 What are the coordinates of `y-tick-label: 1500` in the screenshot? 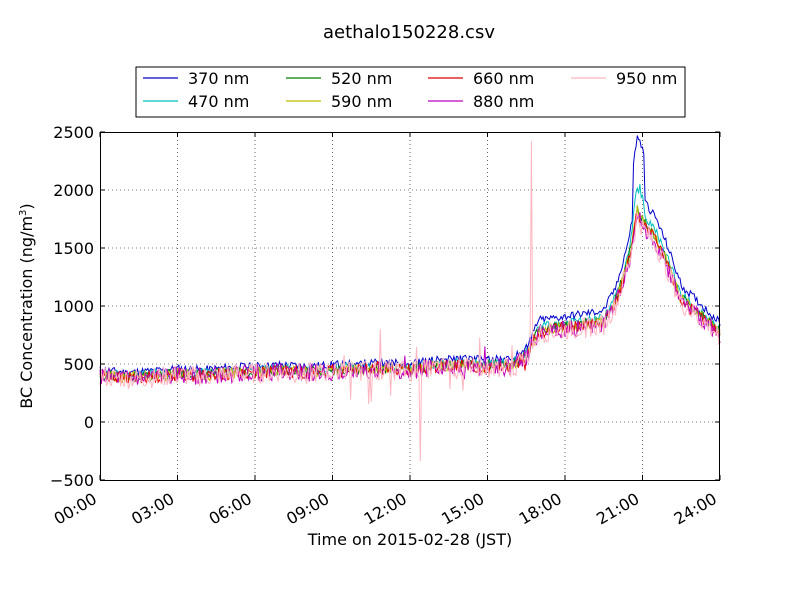 It's located at (73, 248).